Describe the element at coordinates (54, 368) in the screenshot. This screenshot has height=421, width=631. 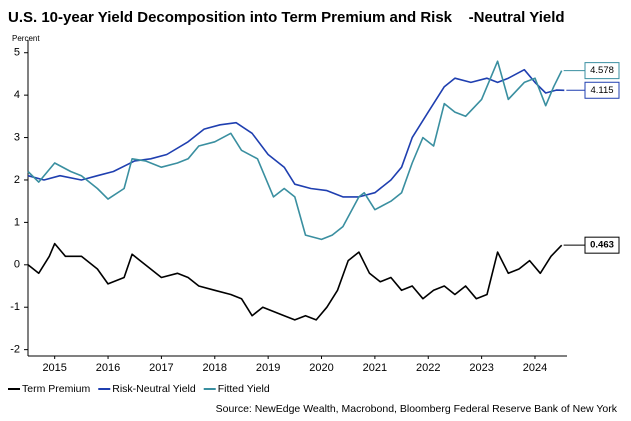
I see `x-tick-label: 2015` at that location.